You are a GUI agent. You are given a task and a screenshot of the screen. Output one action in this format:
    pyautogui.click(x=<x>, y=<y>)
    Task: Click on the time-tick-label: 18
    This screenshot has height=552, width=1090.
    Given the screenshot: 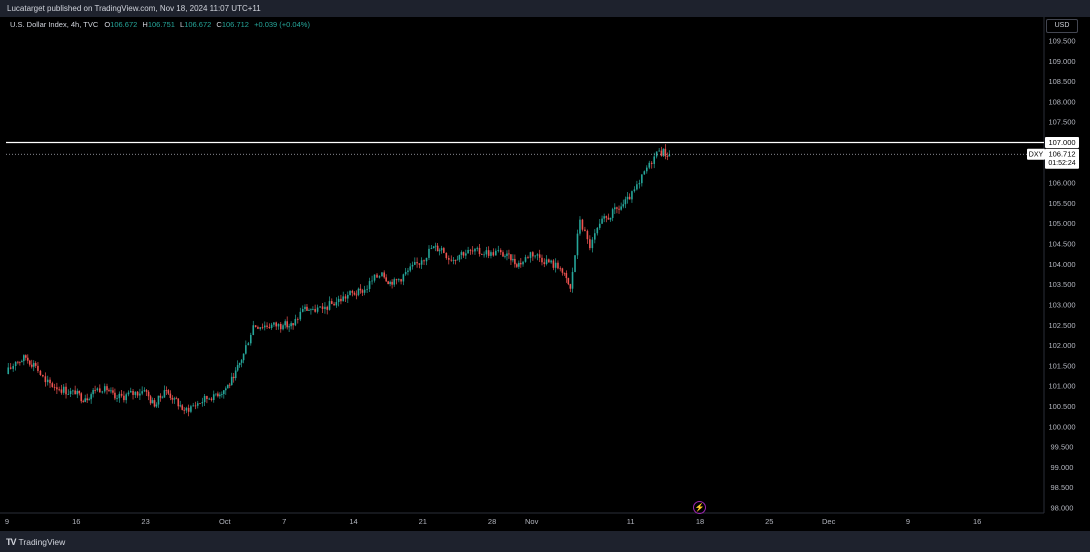 What is the action you would take?
    pyautogui.click(x=700, y=521)
    